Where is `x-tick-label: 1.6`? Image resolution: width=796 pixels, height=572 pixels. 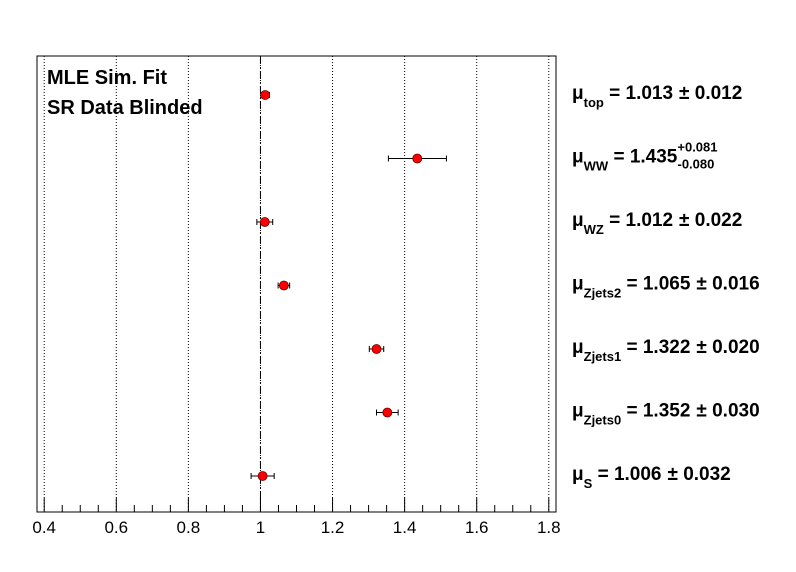 x-tick-label: 1.6 is located at coordinates (477, 527).